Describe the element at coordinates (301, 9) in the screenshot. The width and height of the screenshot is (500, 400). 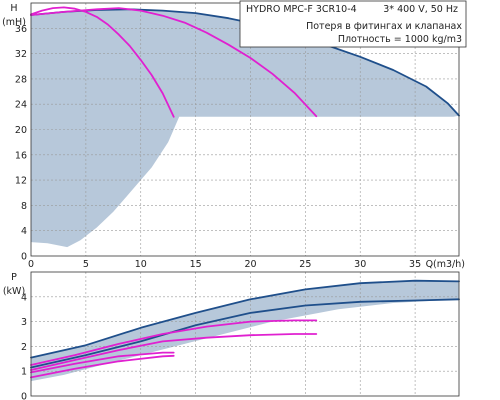
I see `product-name: HYDRO MPC-F 3CR10-4` at that location.